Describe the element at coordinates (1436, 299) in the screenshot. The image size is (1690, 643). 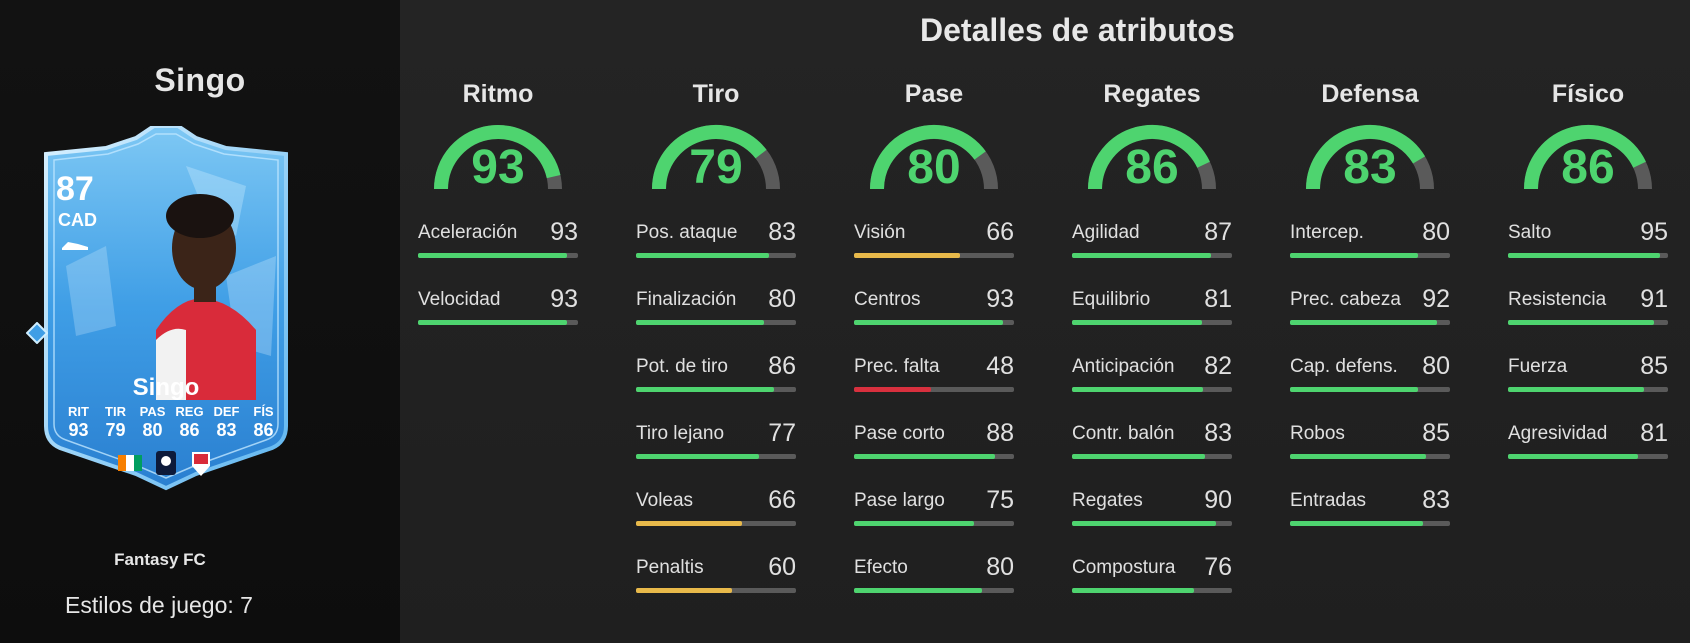
I see `attribute-value: 92` at that location.